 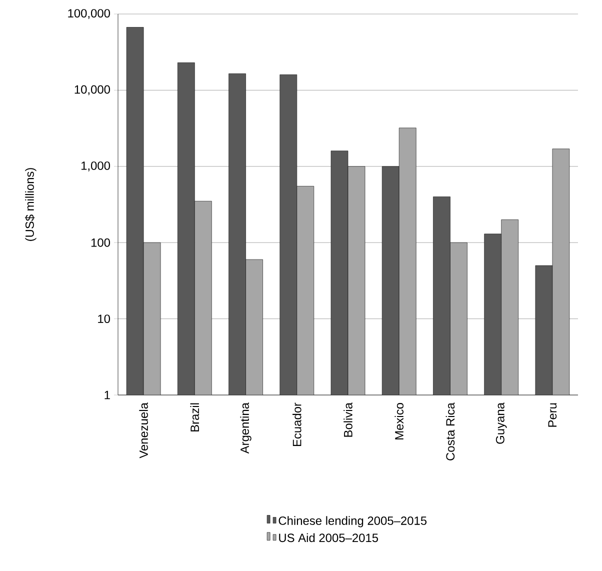 I want to click on x-tick-label: Peru, so click(x=552, y=415).